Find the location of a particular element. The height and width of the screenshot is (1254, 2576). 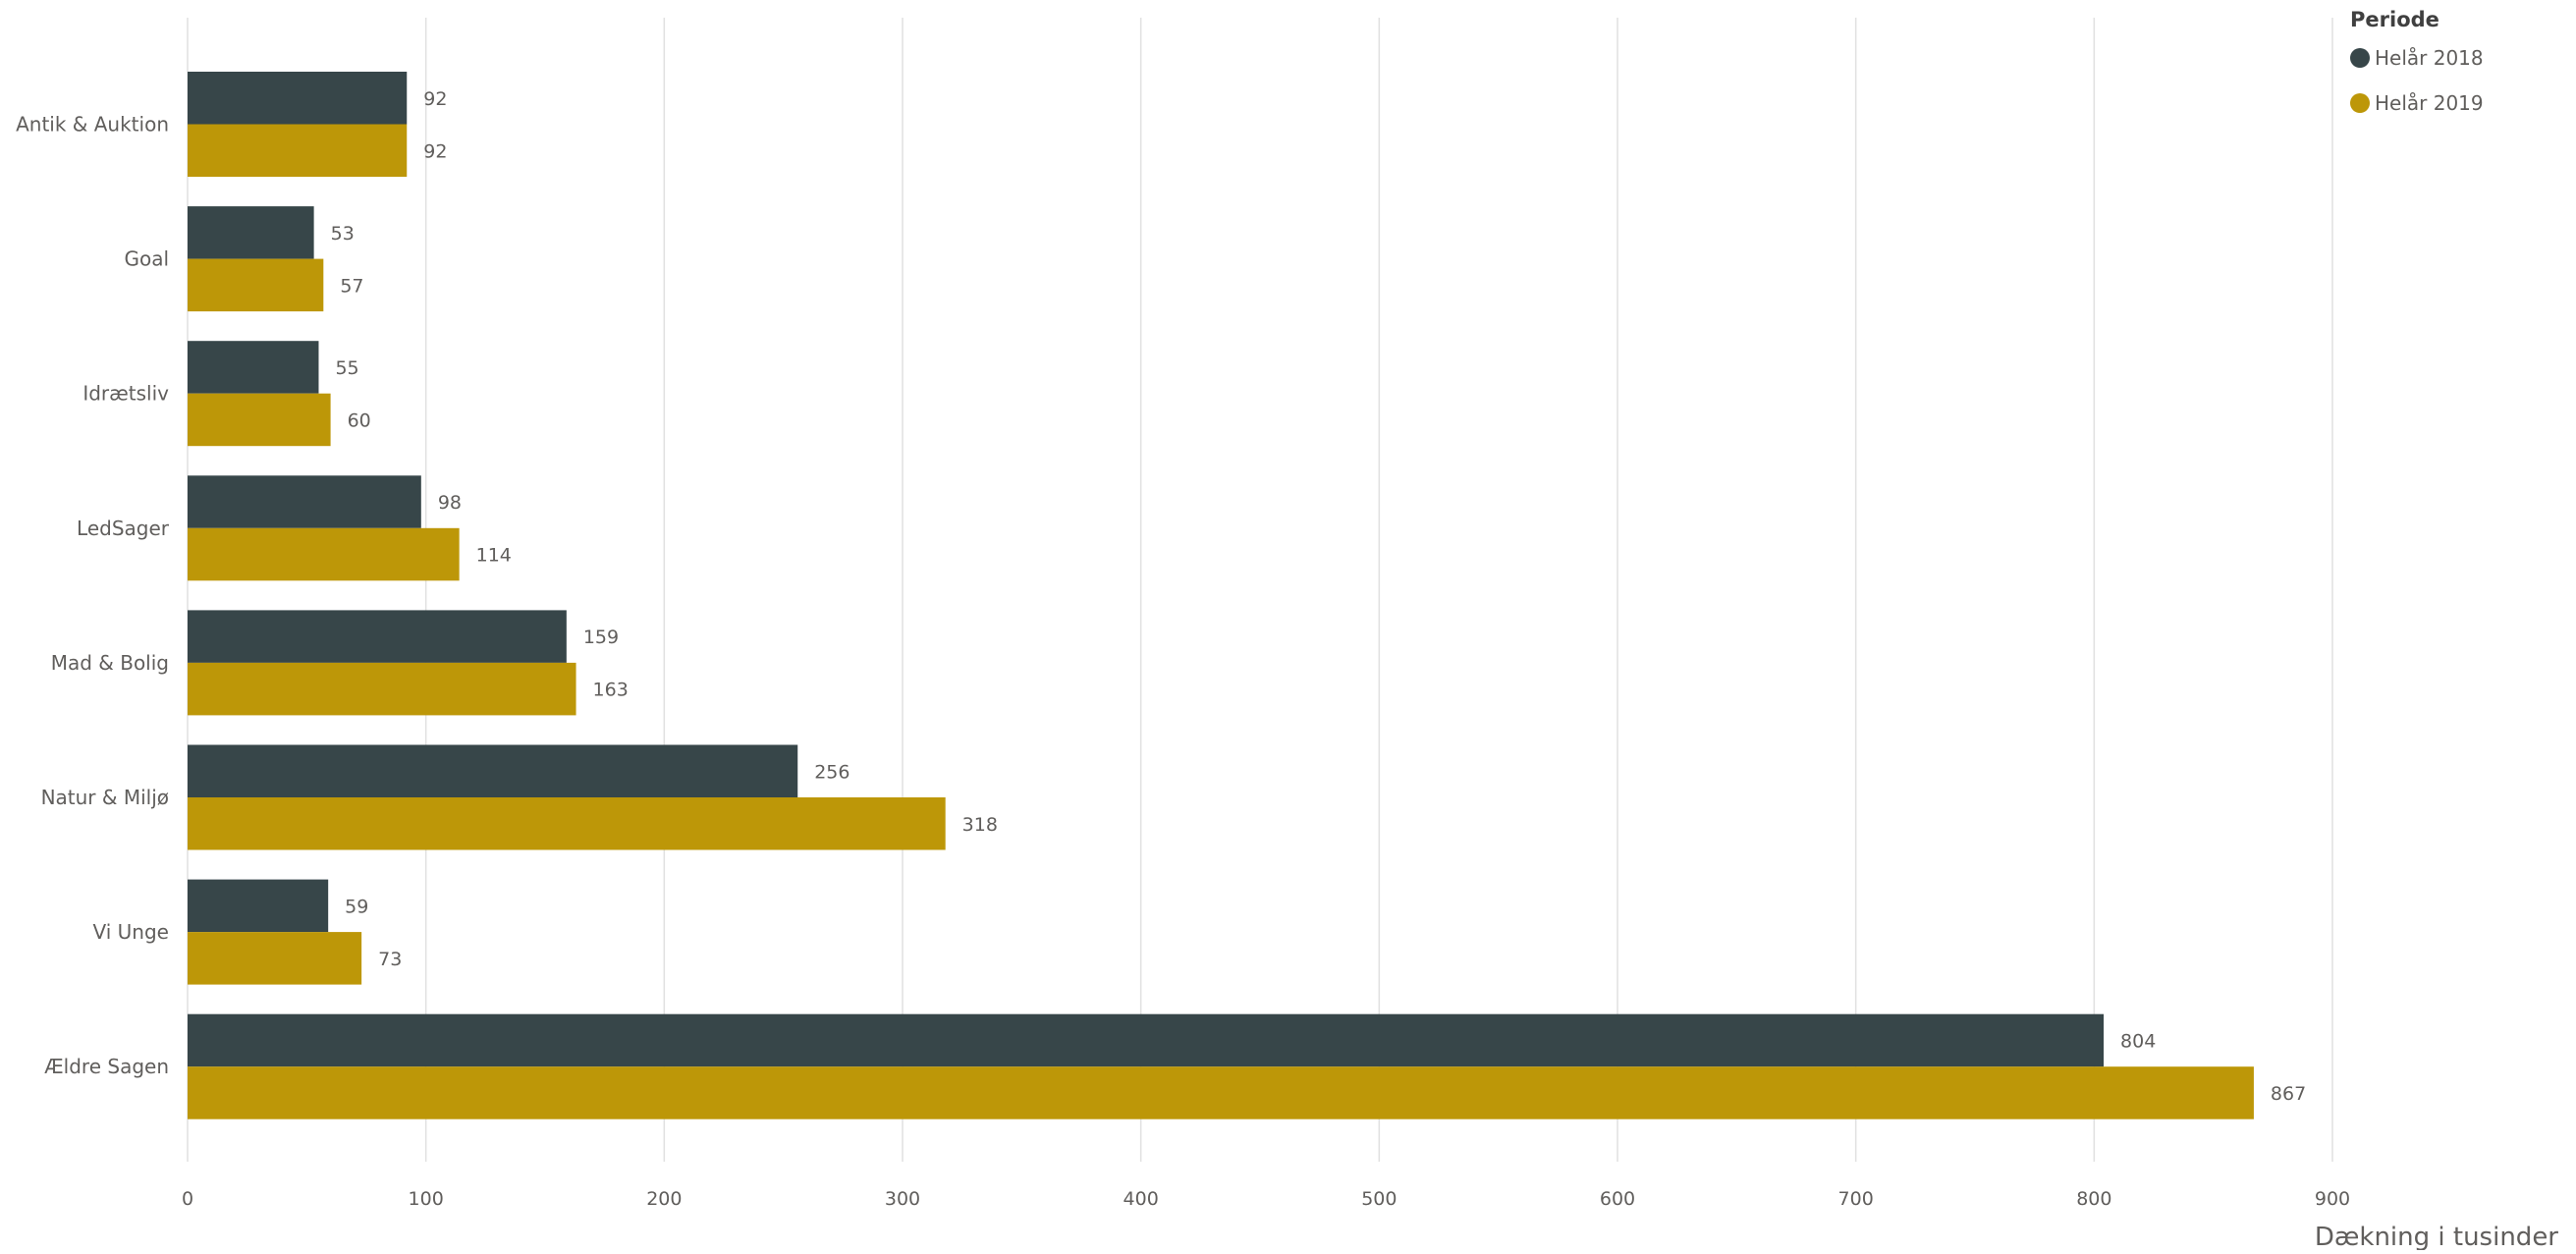

x-tick-label: 700 is located at coordinates (1856, 1199).